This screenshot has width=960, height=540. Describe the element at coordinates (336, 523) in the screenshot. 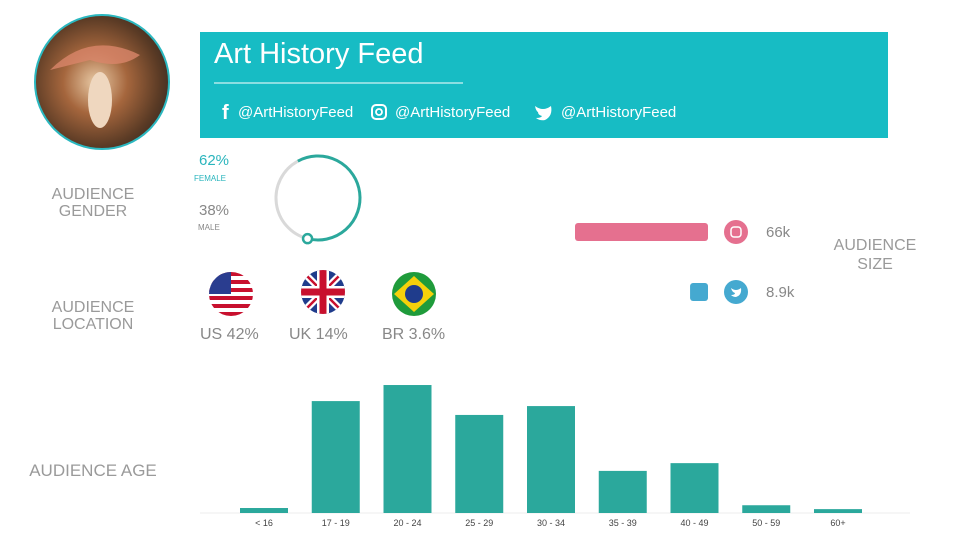

I see `x-tick-label: 17 - 19` at that location.